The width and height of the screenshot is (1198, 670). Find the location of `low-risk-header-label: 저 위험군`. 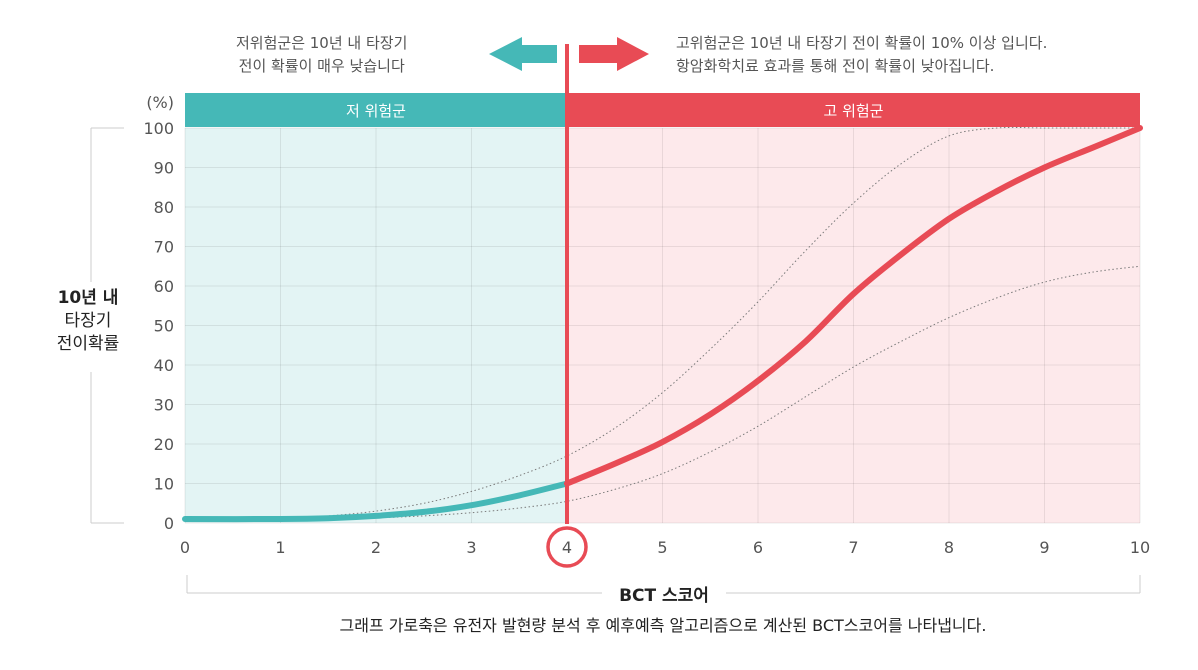

low-risk-header-label: 저 위험군 is located at coordinates (376, 111).